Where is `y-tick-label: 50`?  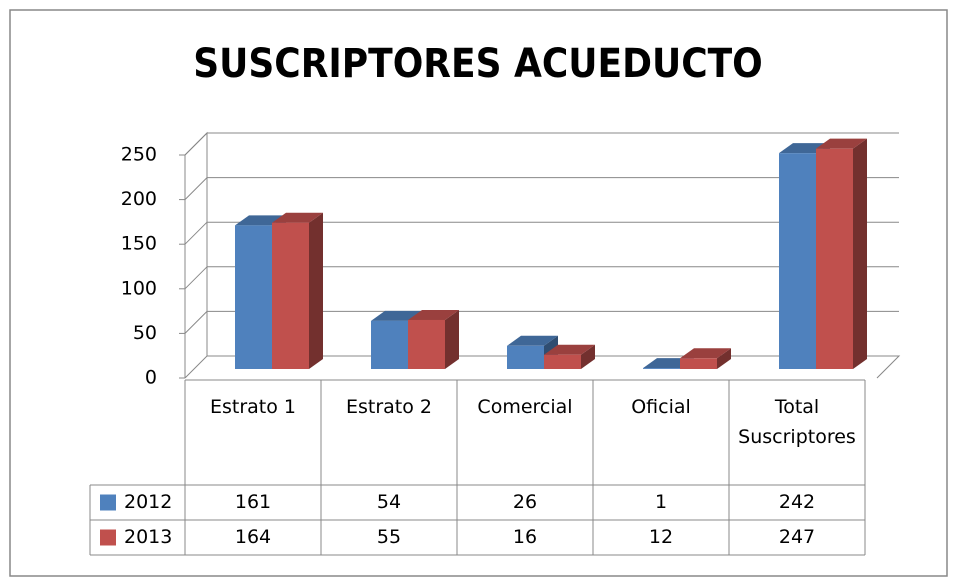 y-tick-label: 50 is located at coordinates (145, 333).